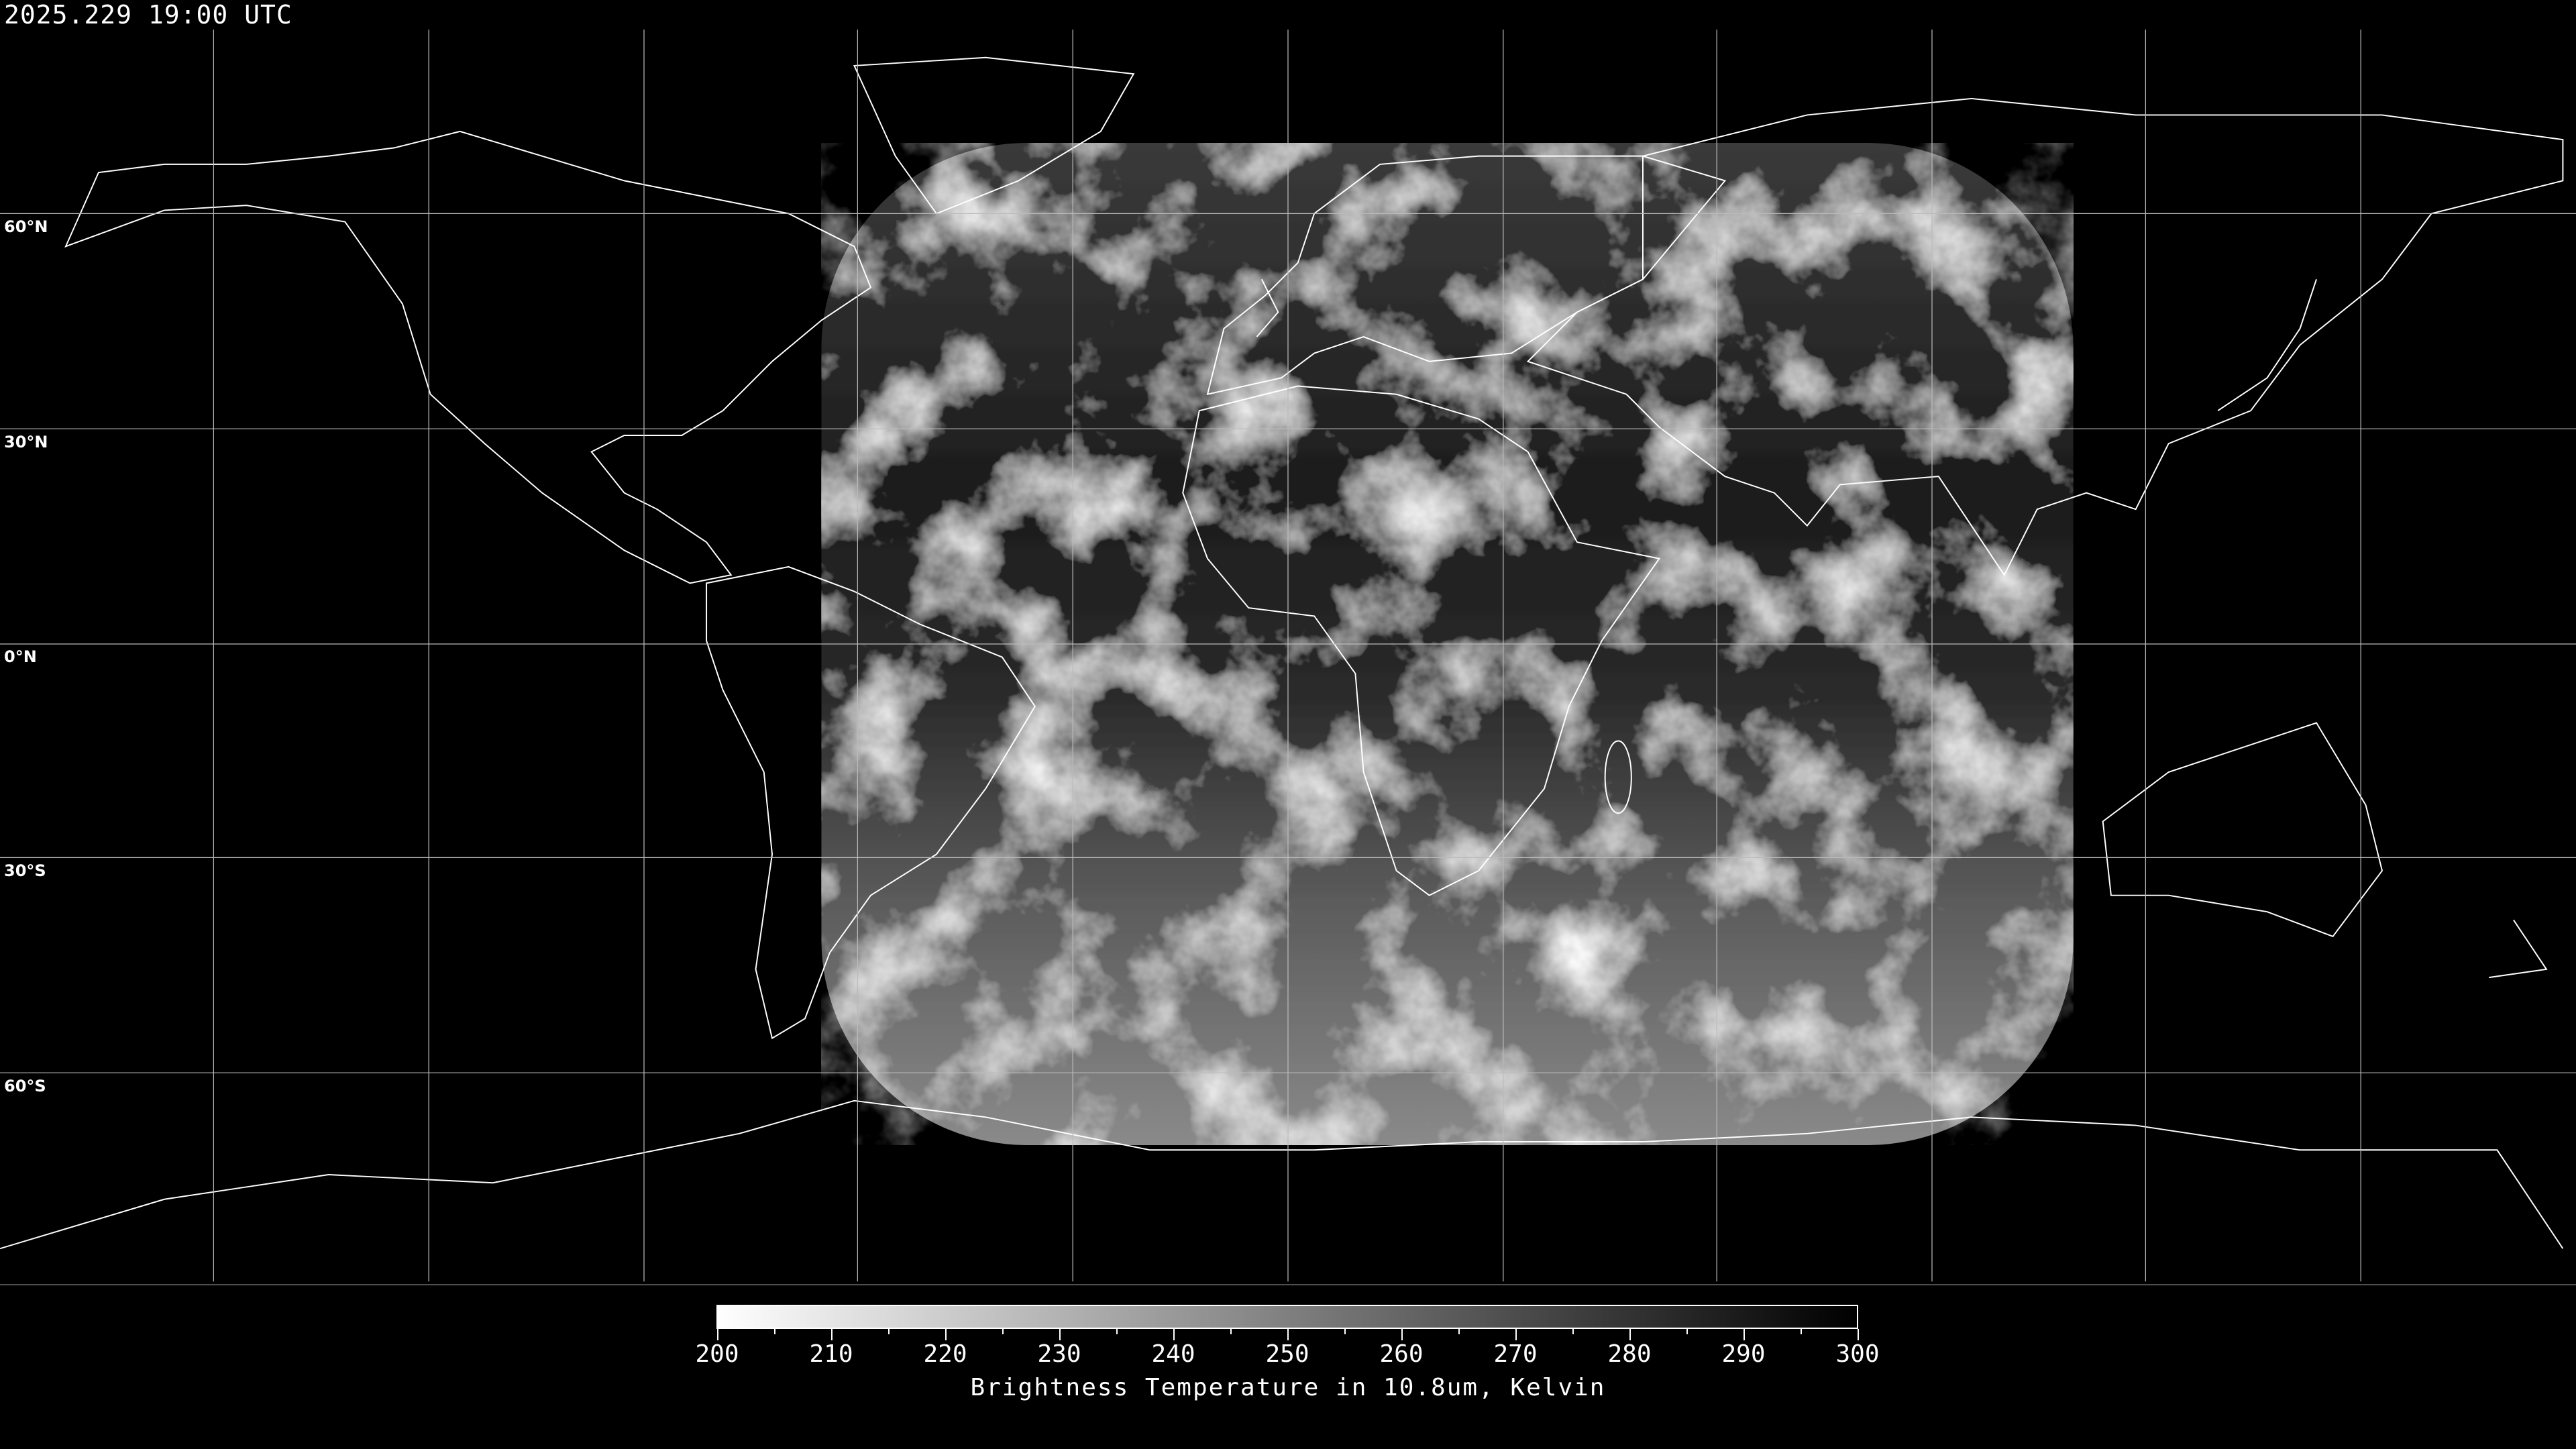  Describe the element at coordinates (1287, 1354) in the screenshot. I see `colorbar-tick-label: 250` at that location.